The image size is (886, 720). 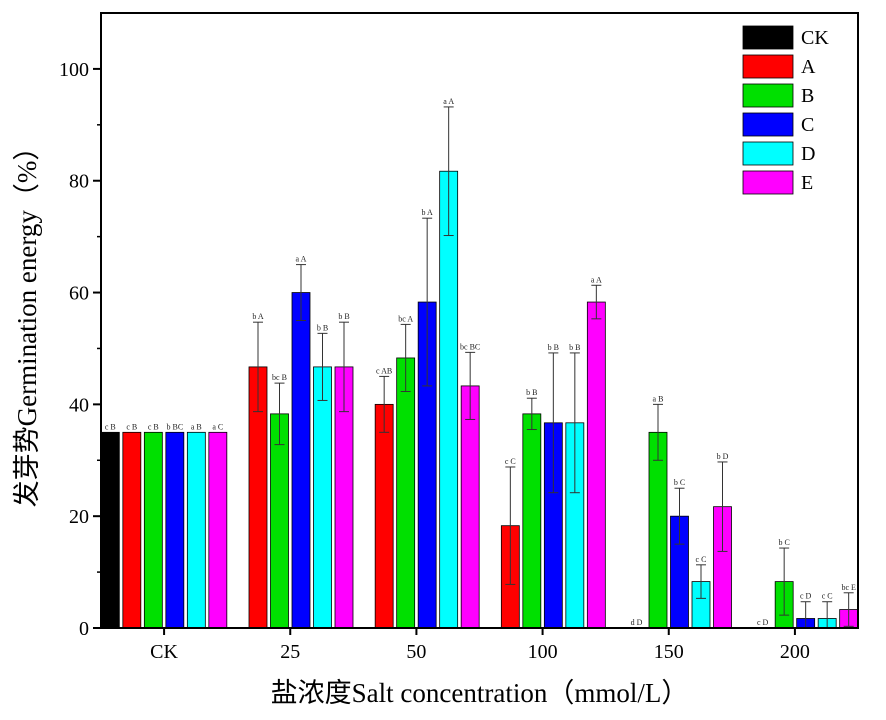 What do you see at coordinates (74, 70) in the screenshot?
I see `y-tick-label: 100` at bounding box center [74, 70].